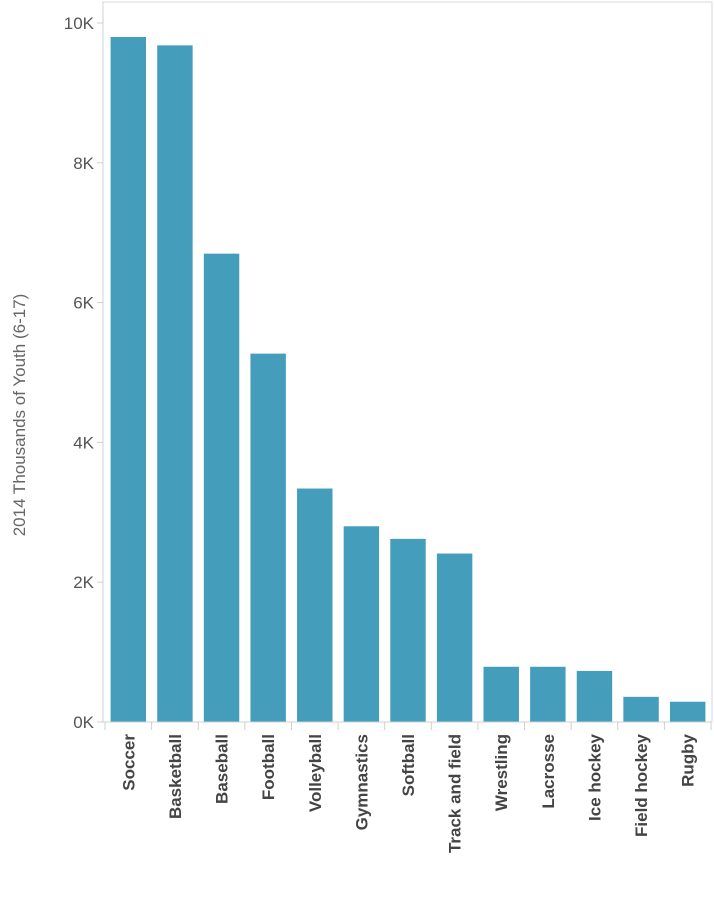 This screenshot has width=714, height=900. What do you see at coordinates (222, 769) in the screenshot?
I see `x-tick-label: Baseball` at bounding box center [222, 769].